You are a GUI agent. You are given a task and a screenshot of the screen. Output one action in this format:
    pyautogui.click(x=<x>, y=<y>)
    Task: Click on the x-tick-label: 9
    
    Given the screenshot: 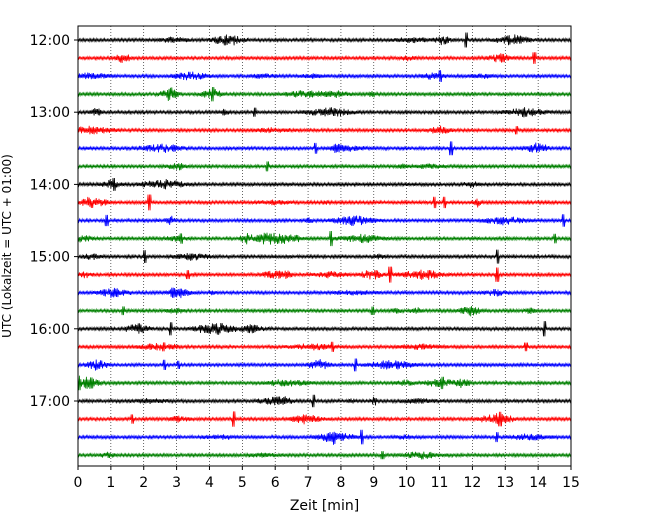 What is the action you would take?
    pyautogui.click(x=373, y=483)
    